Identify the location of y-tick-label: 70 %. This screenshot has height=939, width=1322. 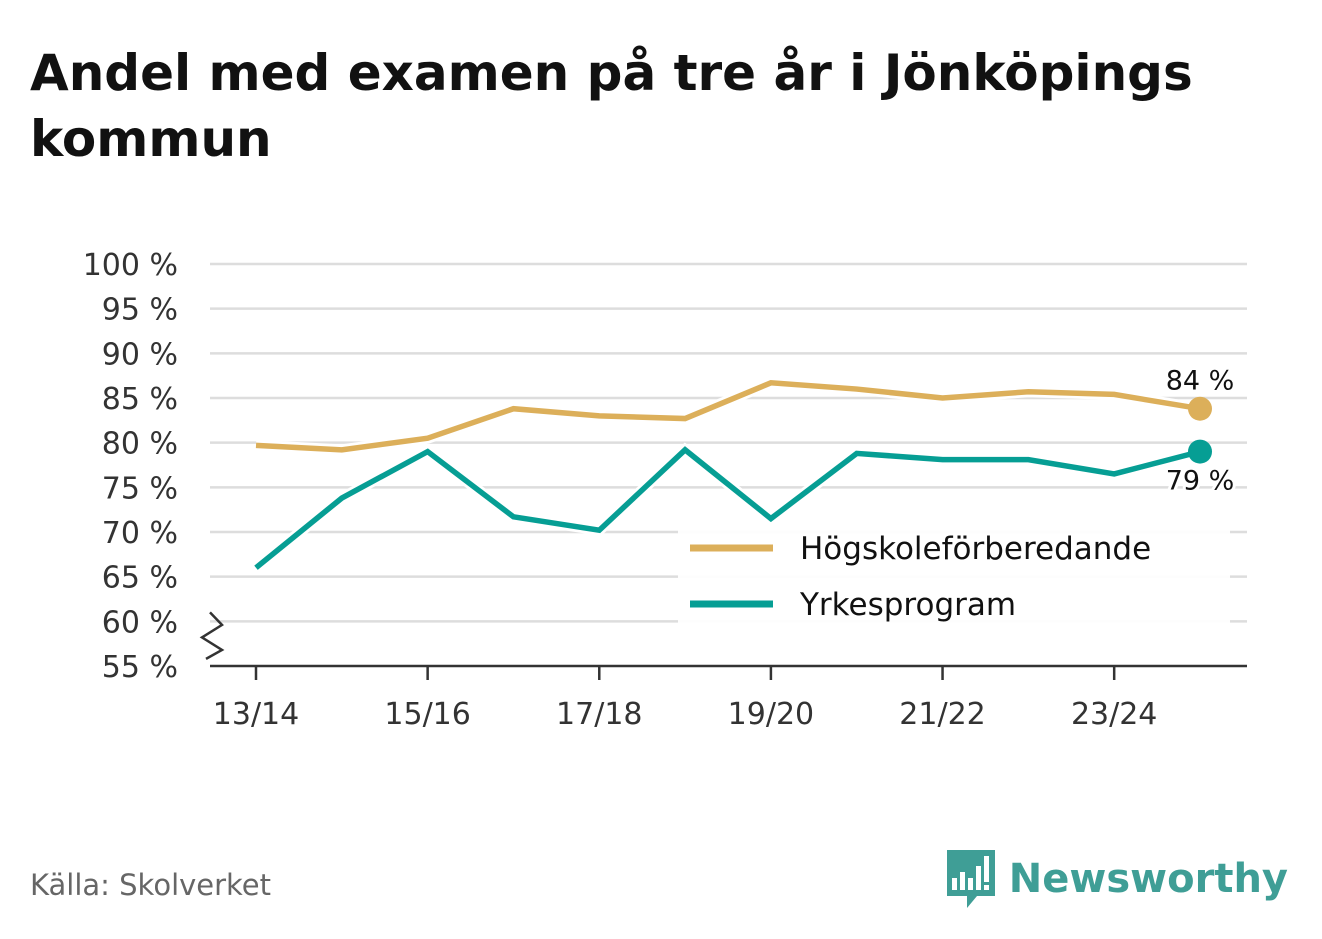
(140, 533).